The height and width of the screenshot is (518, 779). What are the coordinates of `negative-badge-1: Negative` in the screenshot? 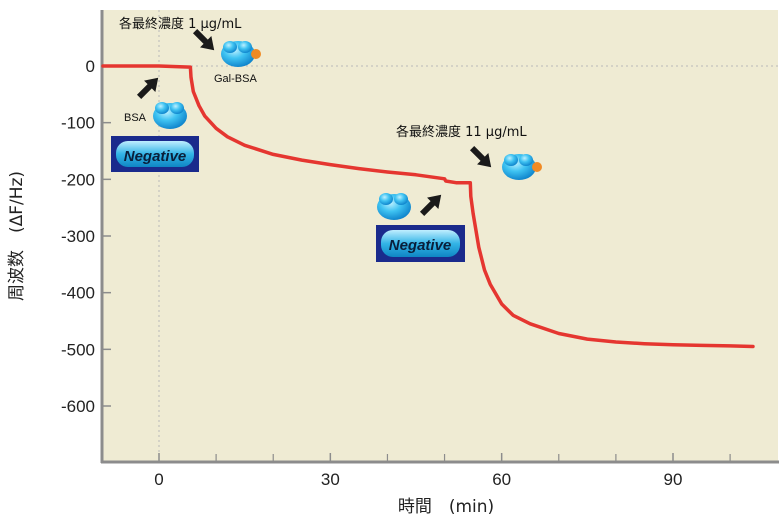 It's located at (155, 154).